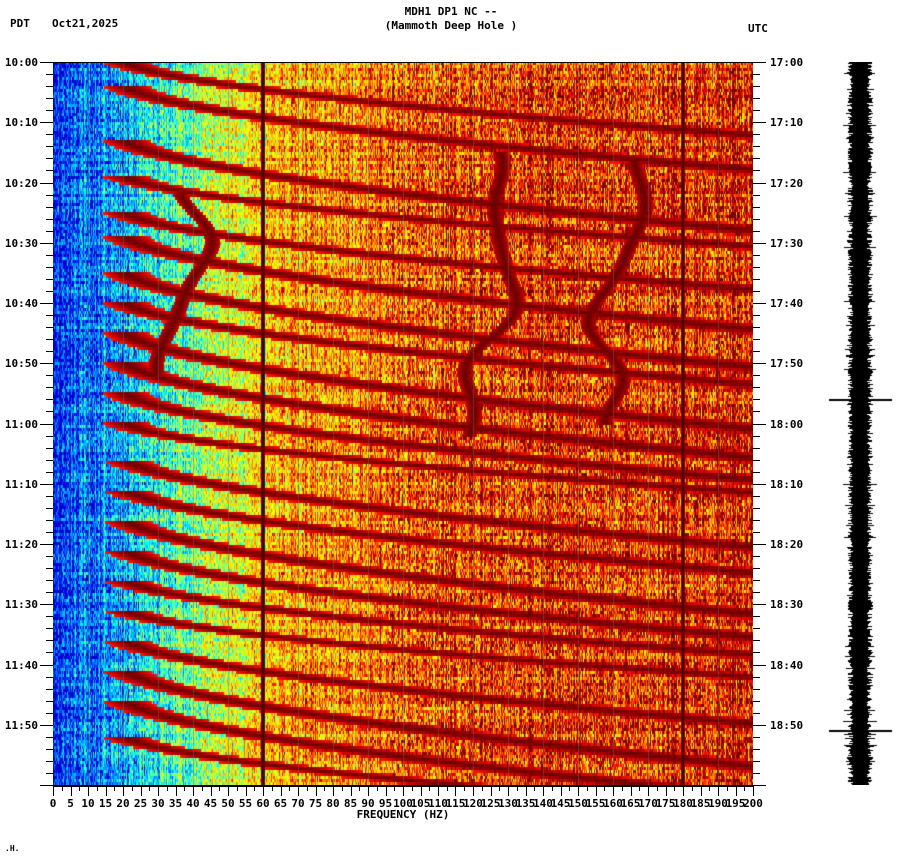 This screenshot has height=864, width=902. I want to click on station-subtitle: (Mammoth Deep Hole ), so click(451, 25).